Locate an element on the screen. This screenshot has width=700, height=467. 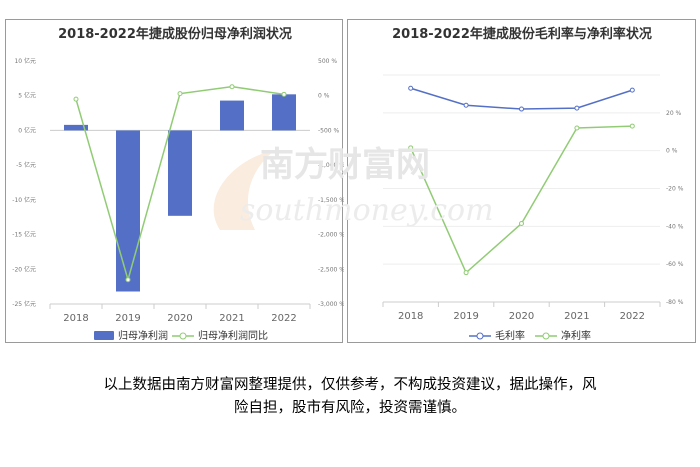
y-right-tick-label: -40 % is located at coordinates (675, 226).